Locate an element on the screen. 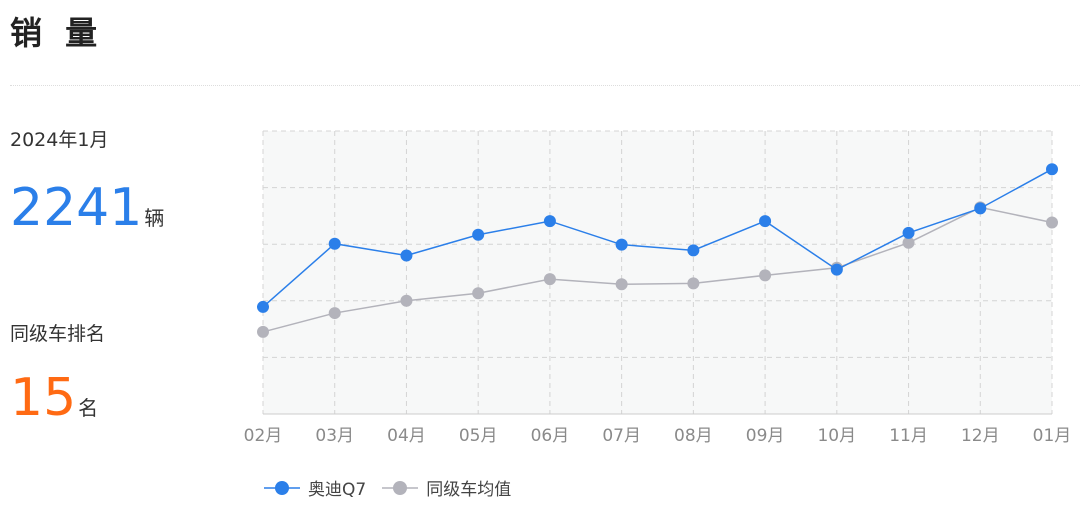 The image size is (1080, 509). sales-figure: 2241 辆 is located at coordinates (87, 208).